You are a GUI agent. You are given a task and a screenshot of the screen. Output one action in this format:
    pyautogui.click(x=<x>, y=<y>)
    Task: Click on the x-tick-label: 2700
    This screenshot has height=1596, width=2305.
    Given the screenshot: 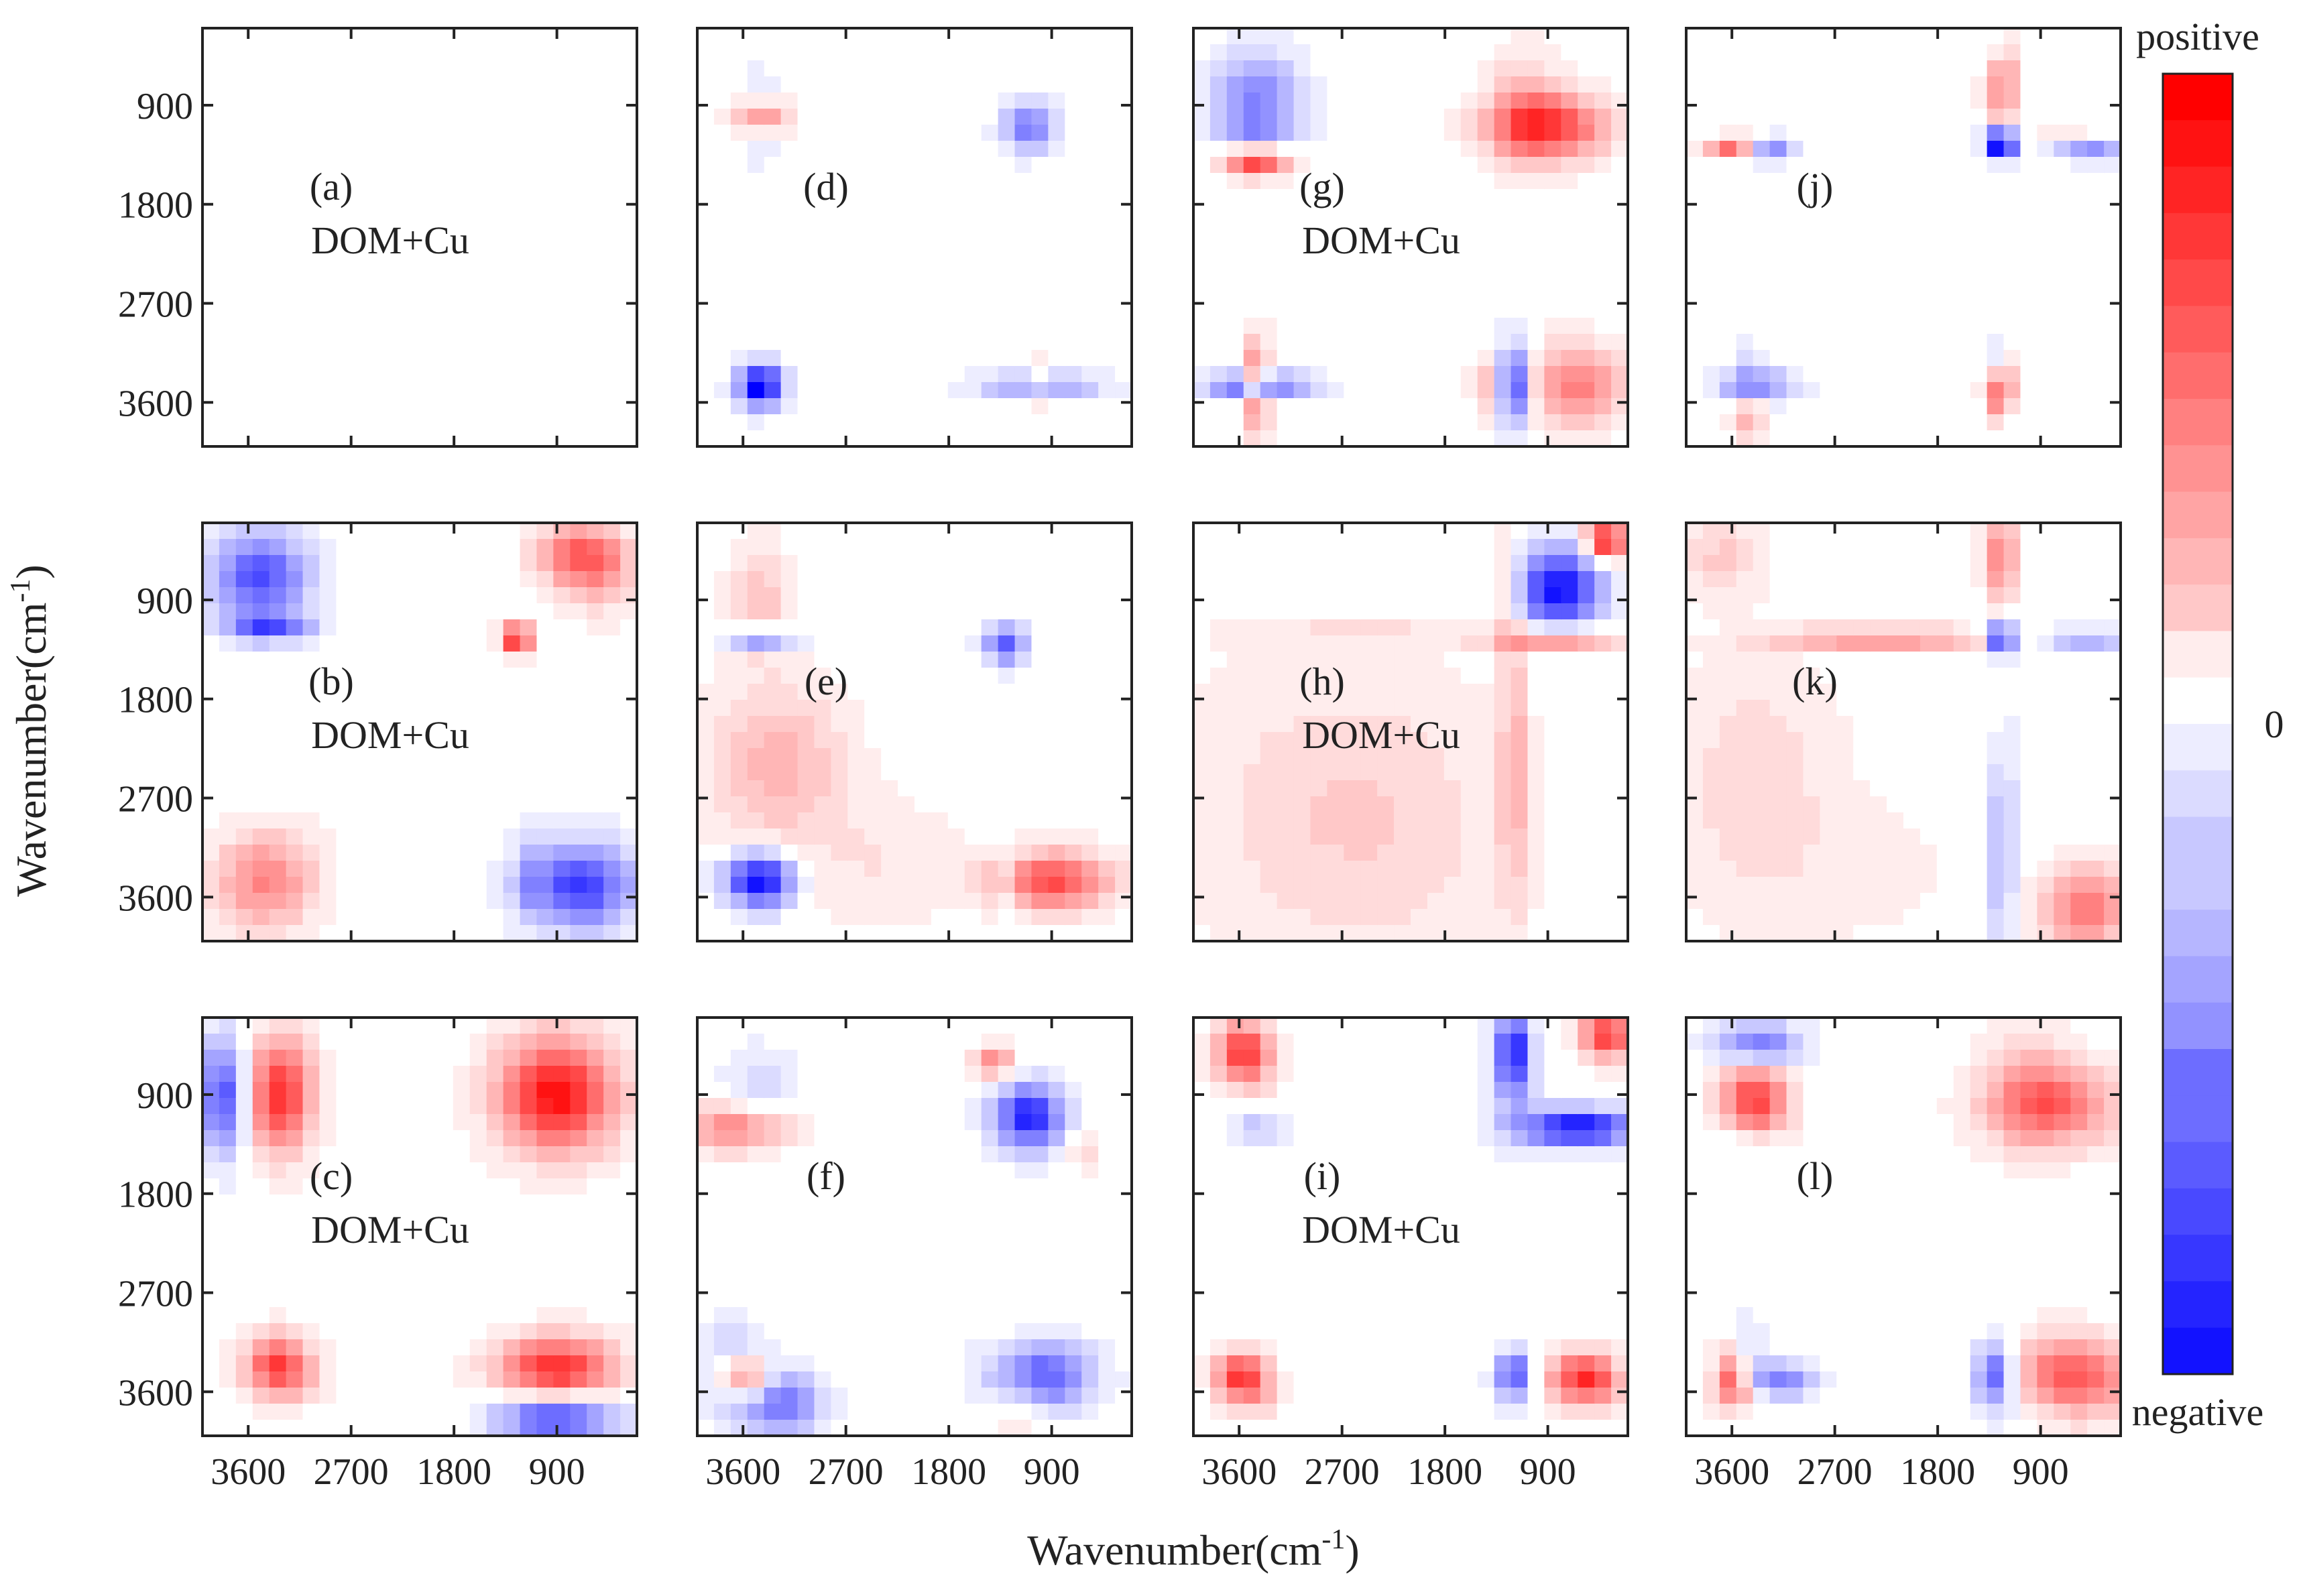 What is the action you would take?
    pyautogui.click(x=847, y=1472)
    